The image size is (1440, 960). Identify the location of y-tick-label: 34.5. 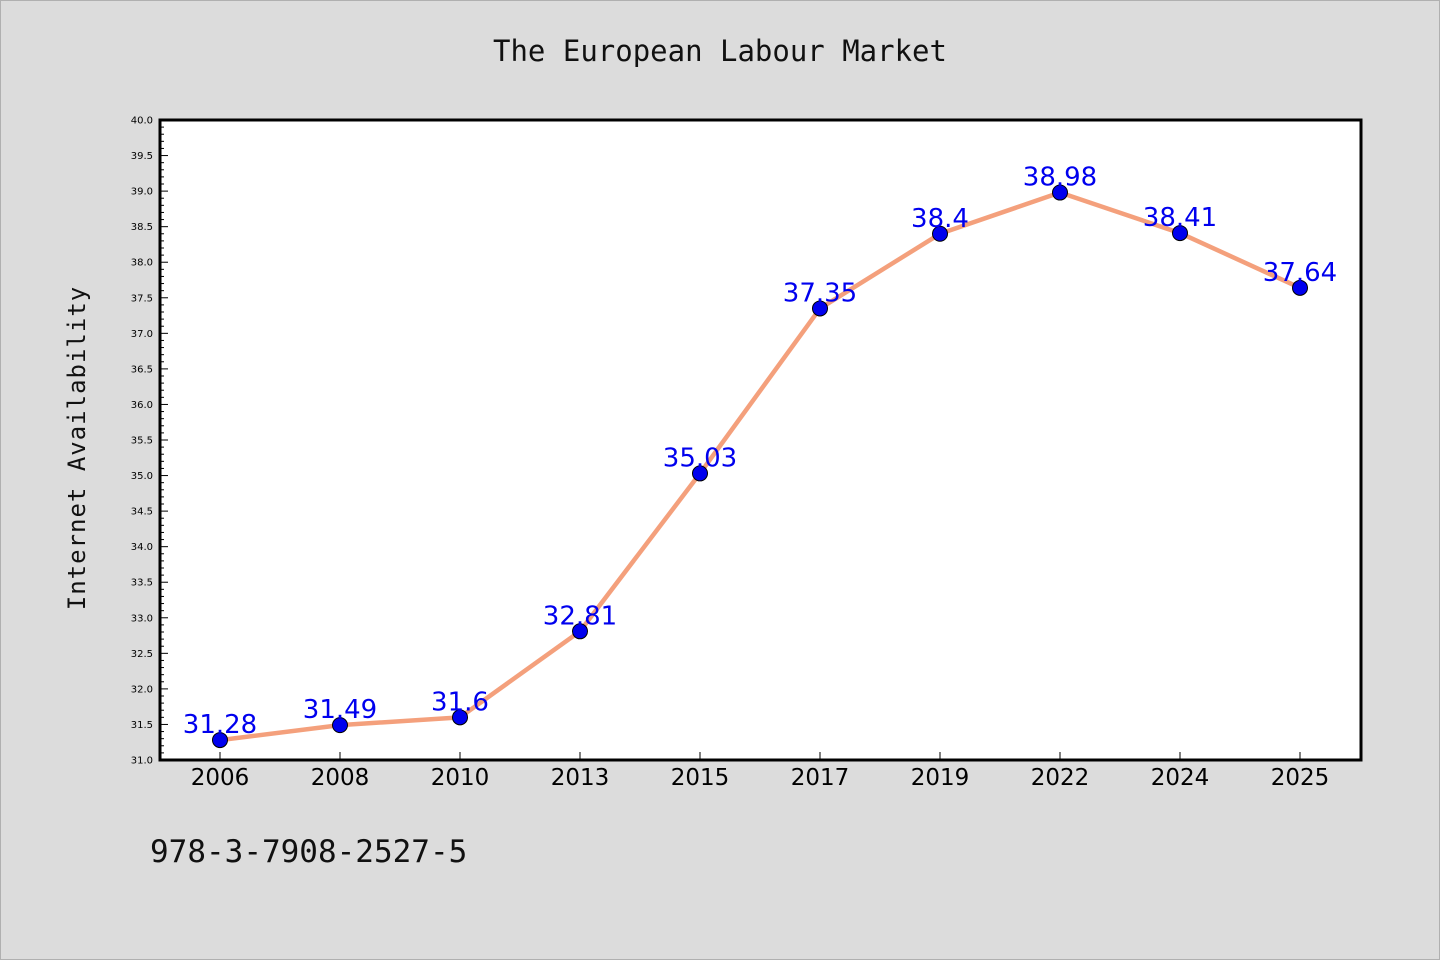
(142, 512).